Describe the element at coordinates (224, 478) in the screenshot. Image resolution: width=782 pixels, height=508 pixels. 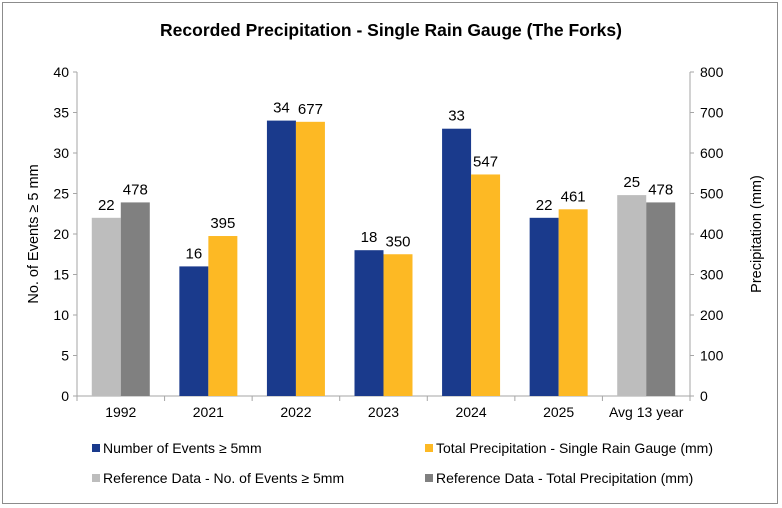
I see `legend-label: Reference Data - No. of Events ≥ 5mm` at that location.